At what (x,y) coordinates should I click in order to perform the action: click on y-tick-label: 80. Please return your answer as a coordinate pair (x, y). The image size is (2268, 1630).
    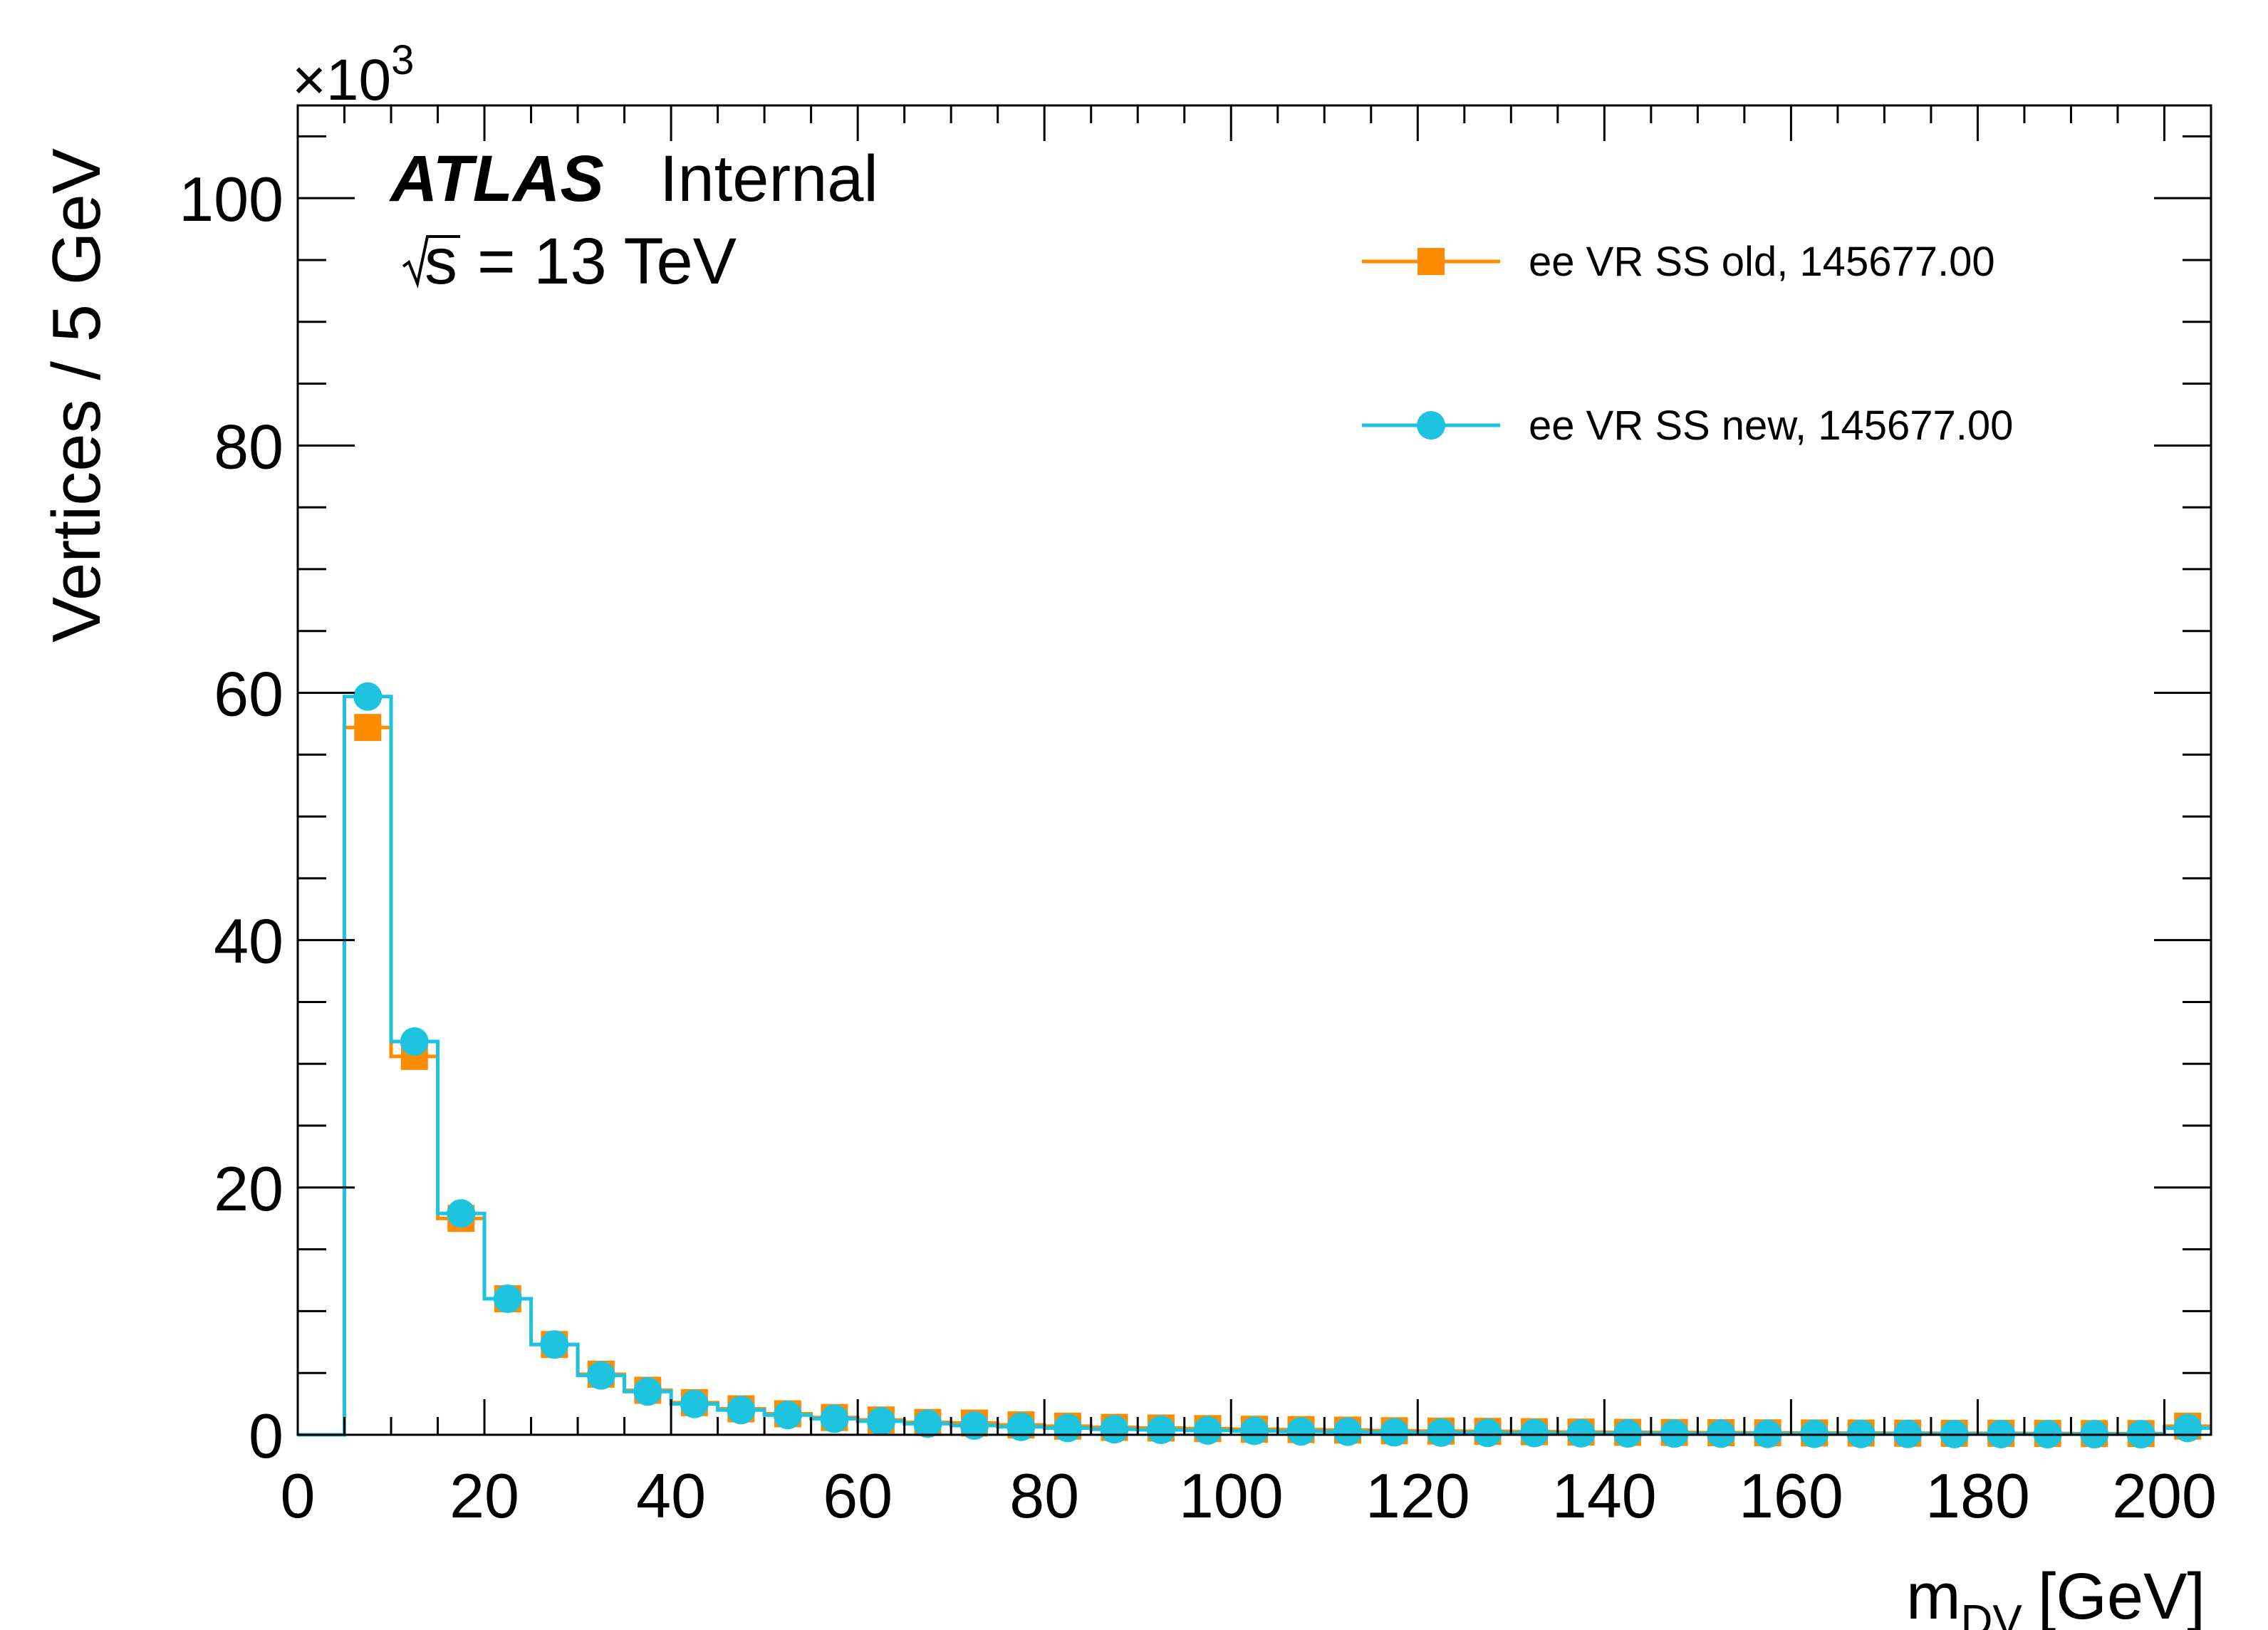
    Looking at the image, I should click on (249, 446).